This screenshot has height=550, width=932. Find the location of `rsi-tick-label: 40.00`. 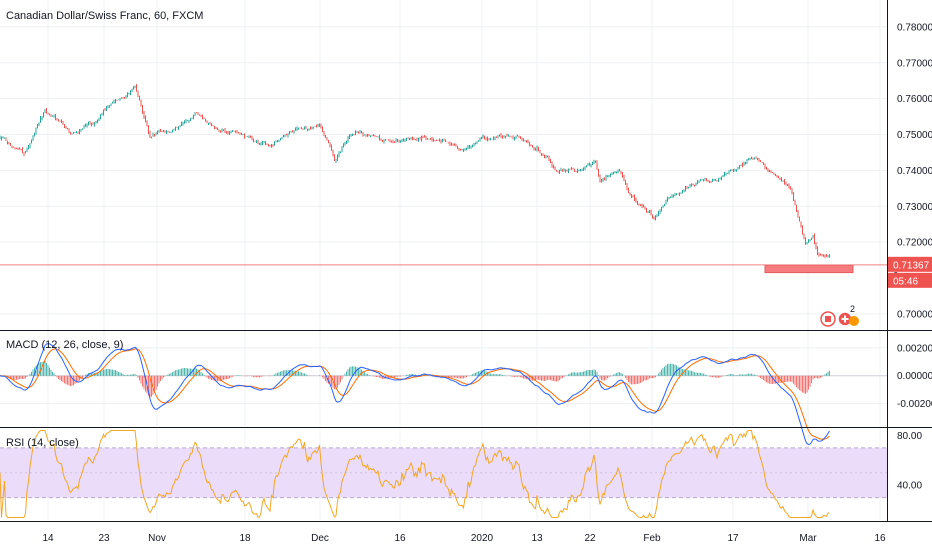

rsi-tick-label: 40.00 is located at coordinates (909, 486).